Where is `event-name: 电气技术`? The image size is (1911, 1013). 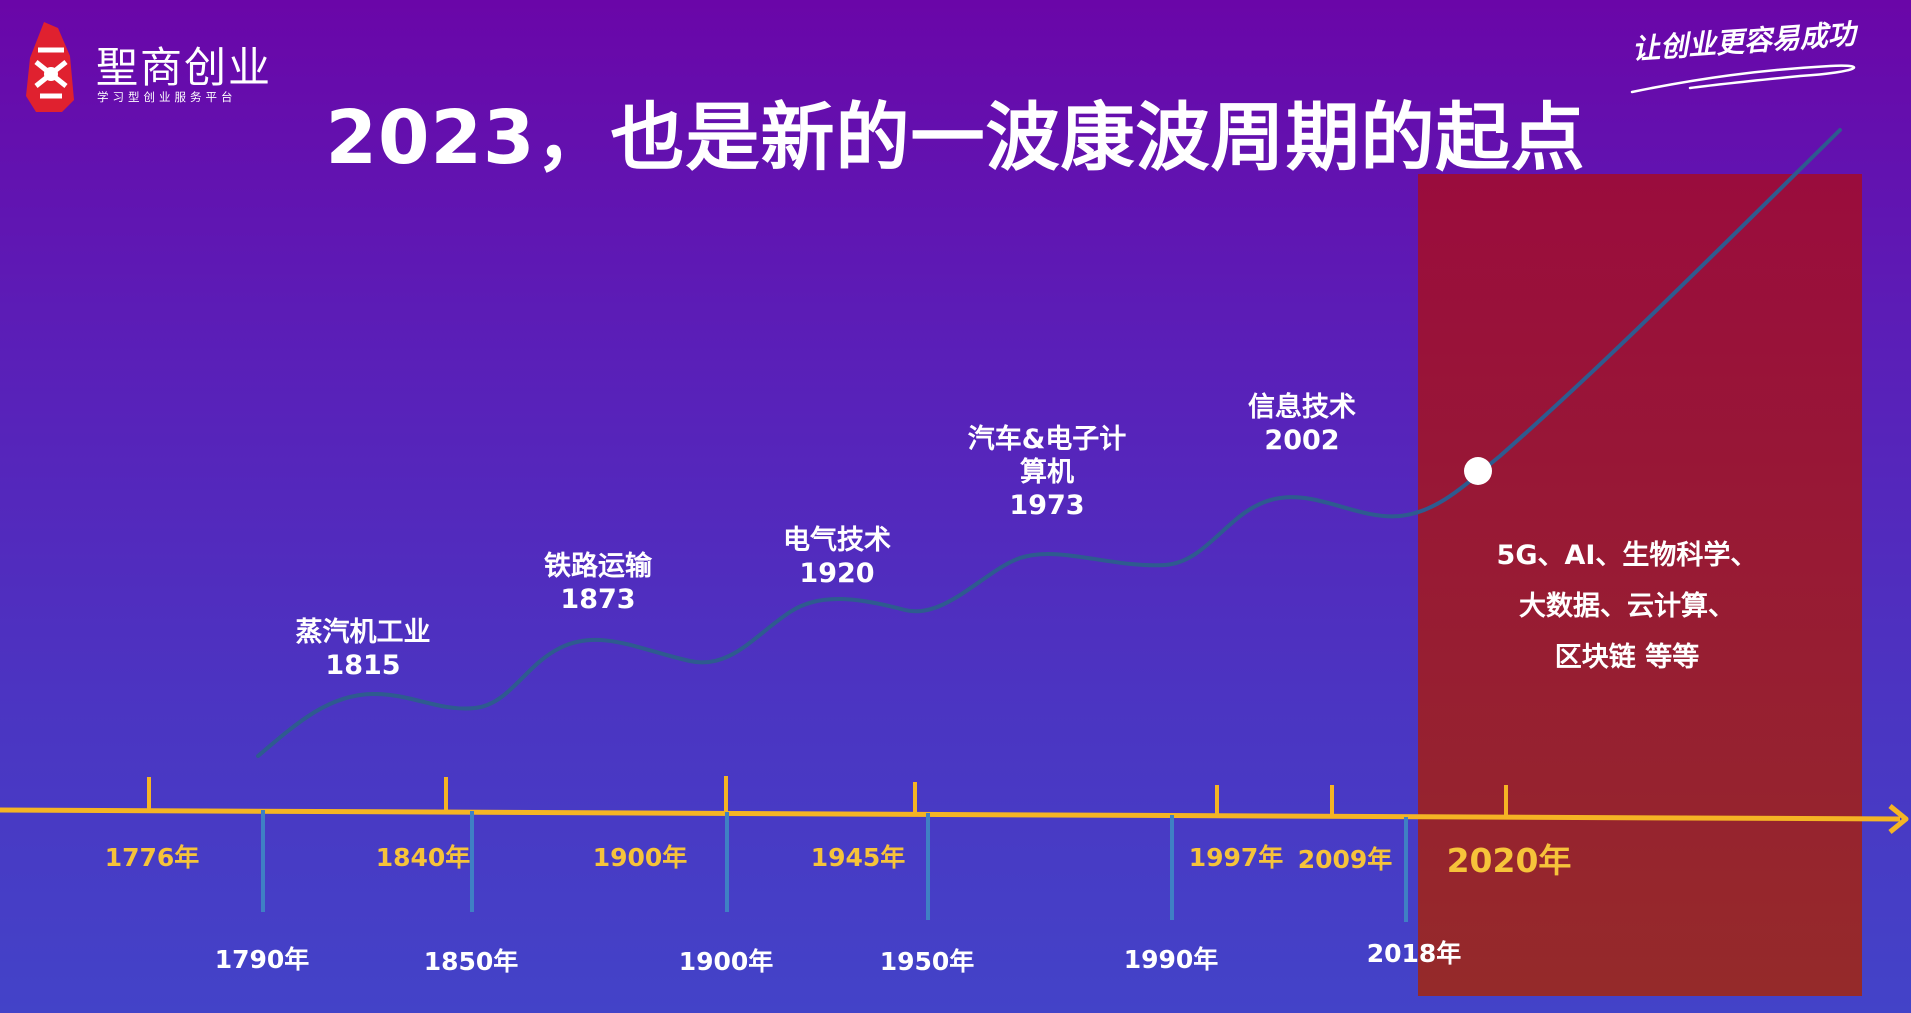
event-name: 电气技术 is located at coordinates (837, 540).